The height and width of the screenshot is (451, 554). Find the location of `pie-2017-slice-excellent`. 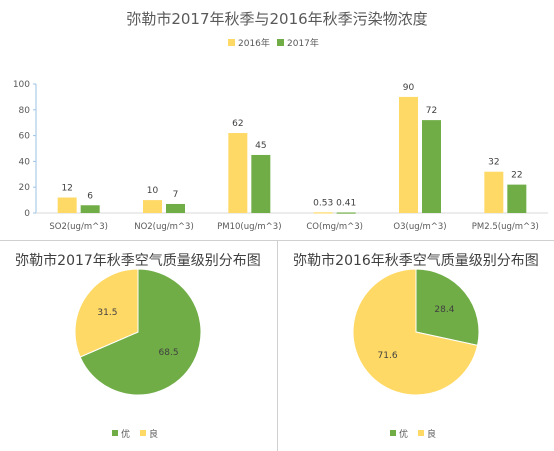

pie-2017-slice-excellent is located at coordinates (140, 332).